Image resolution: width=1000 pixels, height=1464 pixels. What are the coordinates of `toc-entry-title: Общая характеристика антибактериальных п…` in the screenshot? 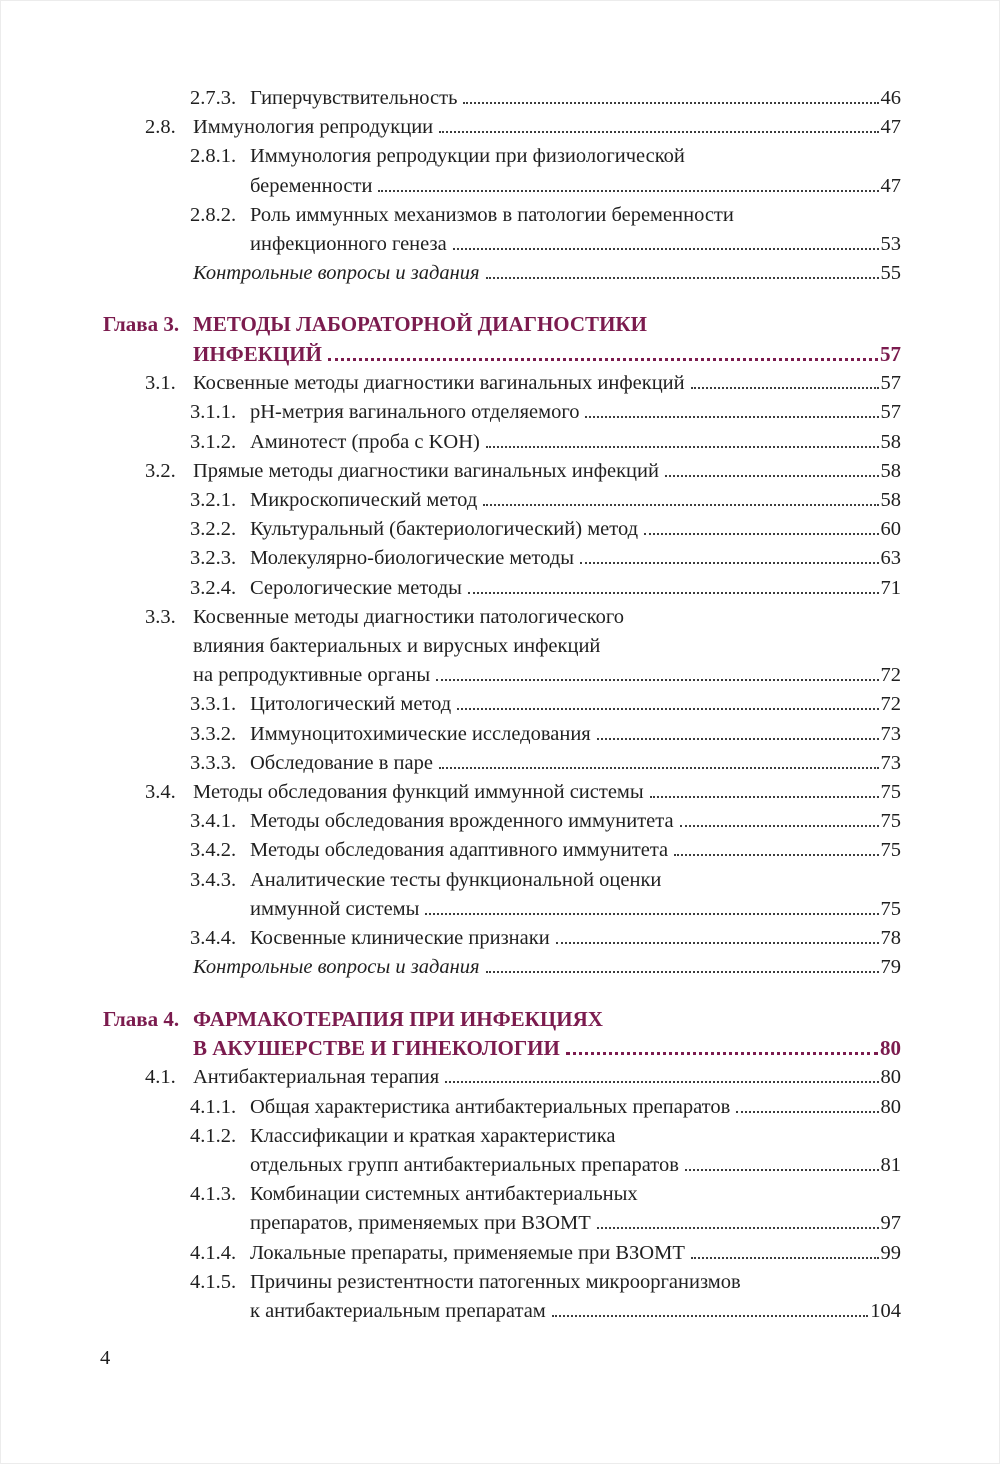 It's located at (490, 1106).